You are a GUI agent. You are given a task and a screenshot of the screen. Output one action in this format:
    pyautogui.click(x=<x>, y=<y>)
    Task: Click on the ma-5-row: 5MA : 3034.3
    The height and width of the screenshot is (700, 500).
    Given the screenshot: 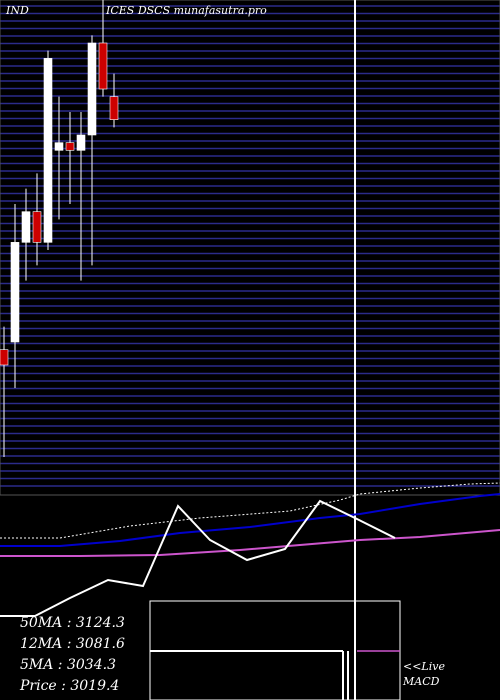 What is the action you would take?
    pyautogui.click(x=68, y=665)
    